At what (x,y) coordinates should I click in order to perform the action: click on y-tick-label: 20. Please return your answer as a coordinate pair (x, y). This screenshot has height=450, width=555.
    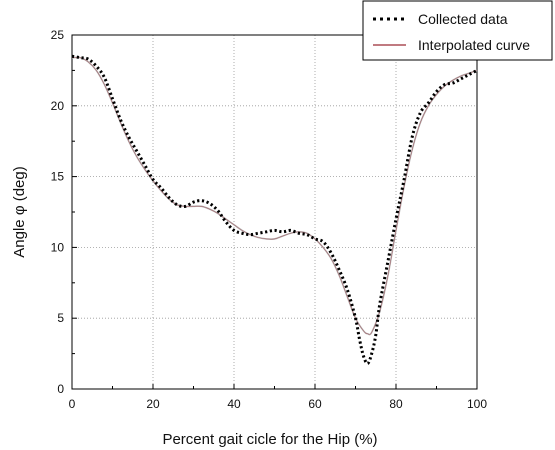
    Looking at the image, I should click on (58, 106).